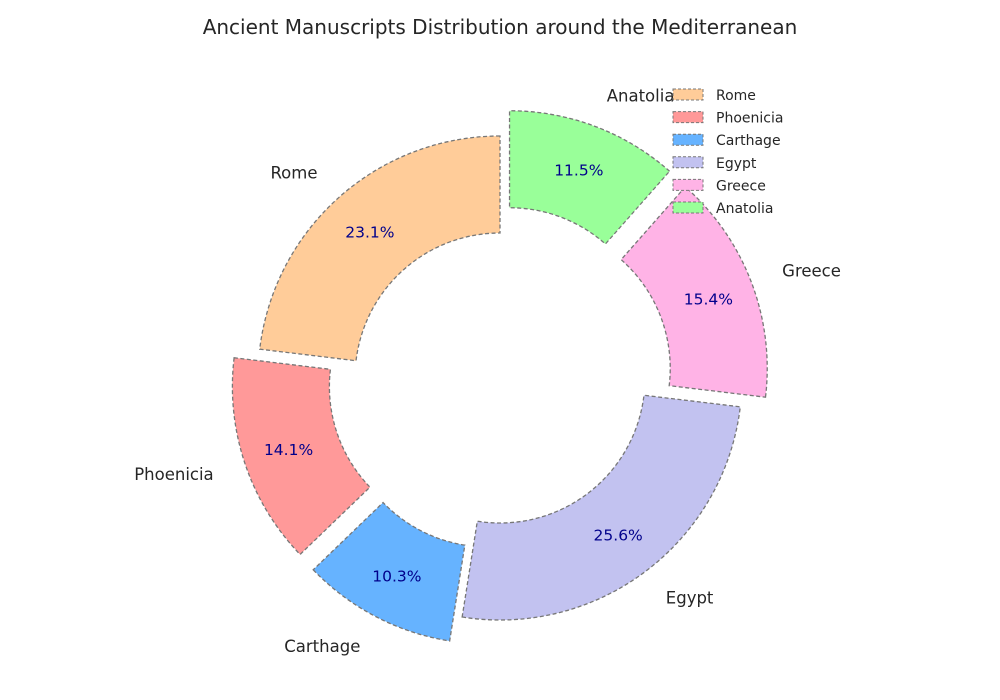 This screenshot has height=700, width=1000. Describe the element at coordinates (748, 141) in the screenshot. I see `legend-label-carthage: Carthage` at that location.